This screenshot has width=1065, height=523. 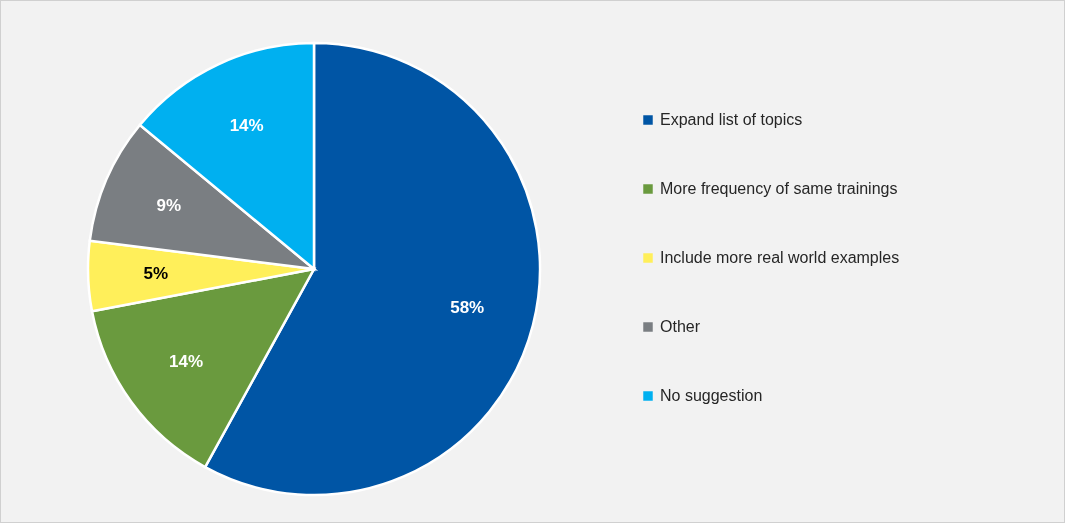 I want to click on legend-label: Other, so click(x=680, y=326).